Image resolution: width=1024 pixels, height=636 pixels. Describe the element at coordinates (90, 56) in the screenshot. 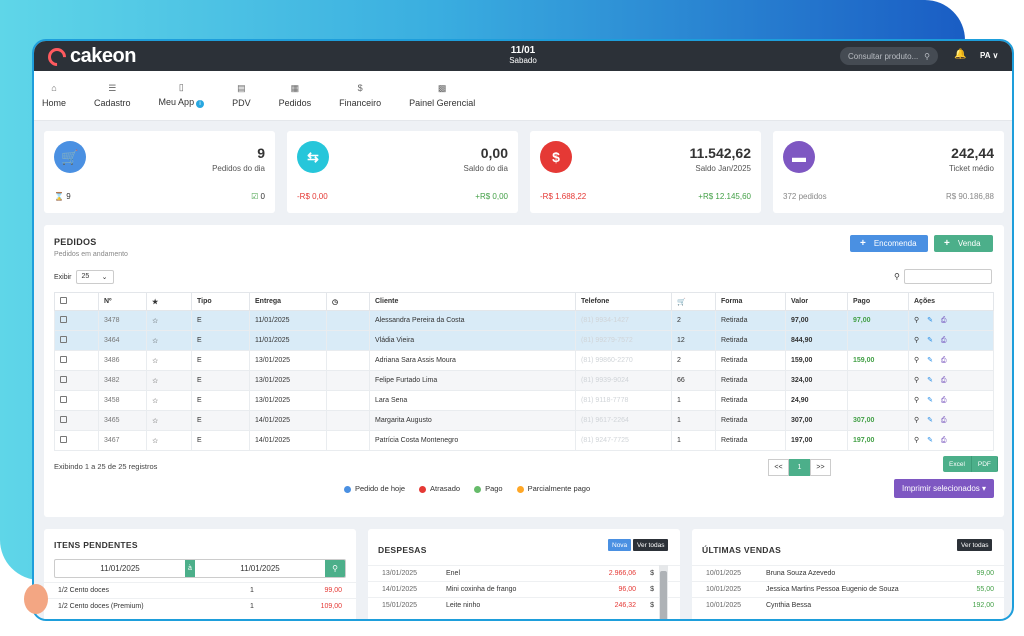

I see `logo: cakeon` at that location.